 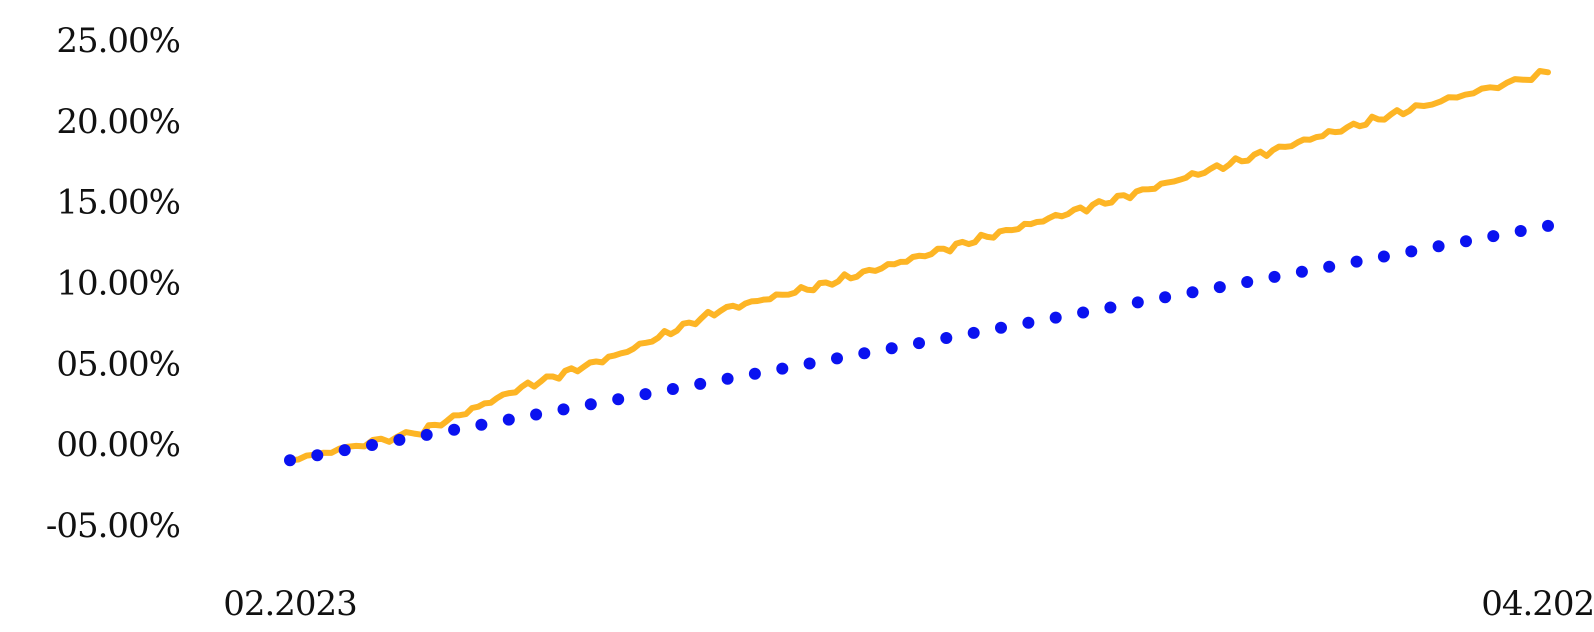 I want to click on y-tick-label: 25.00%, so click(x=118, y=41).